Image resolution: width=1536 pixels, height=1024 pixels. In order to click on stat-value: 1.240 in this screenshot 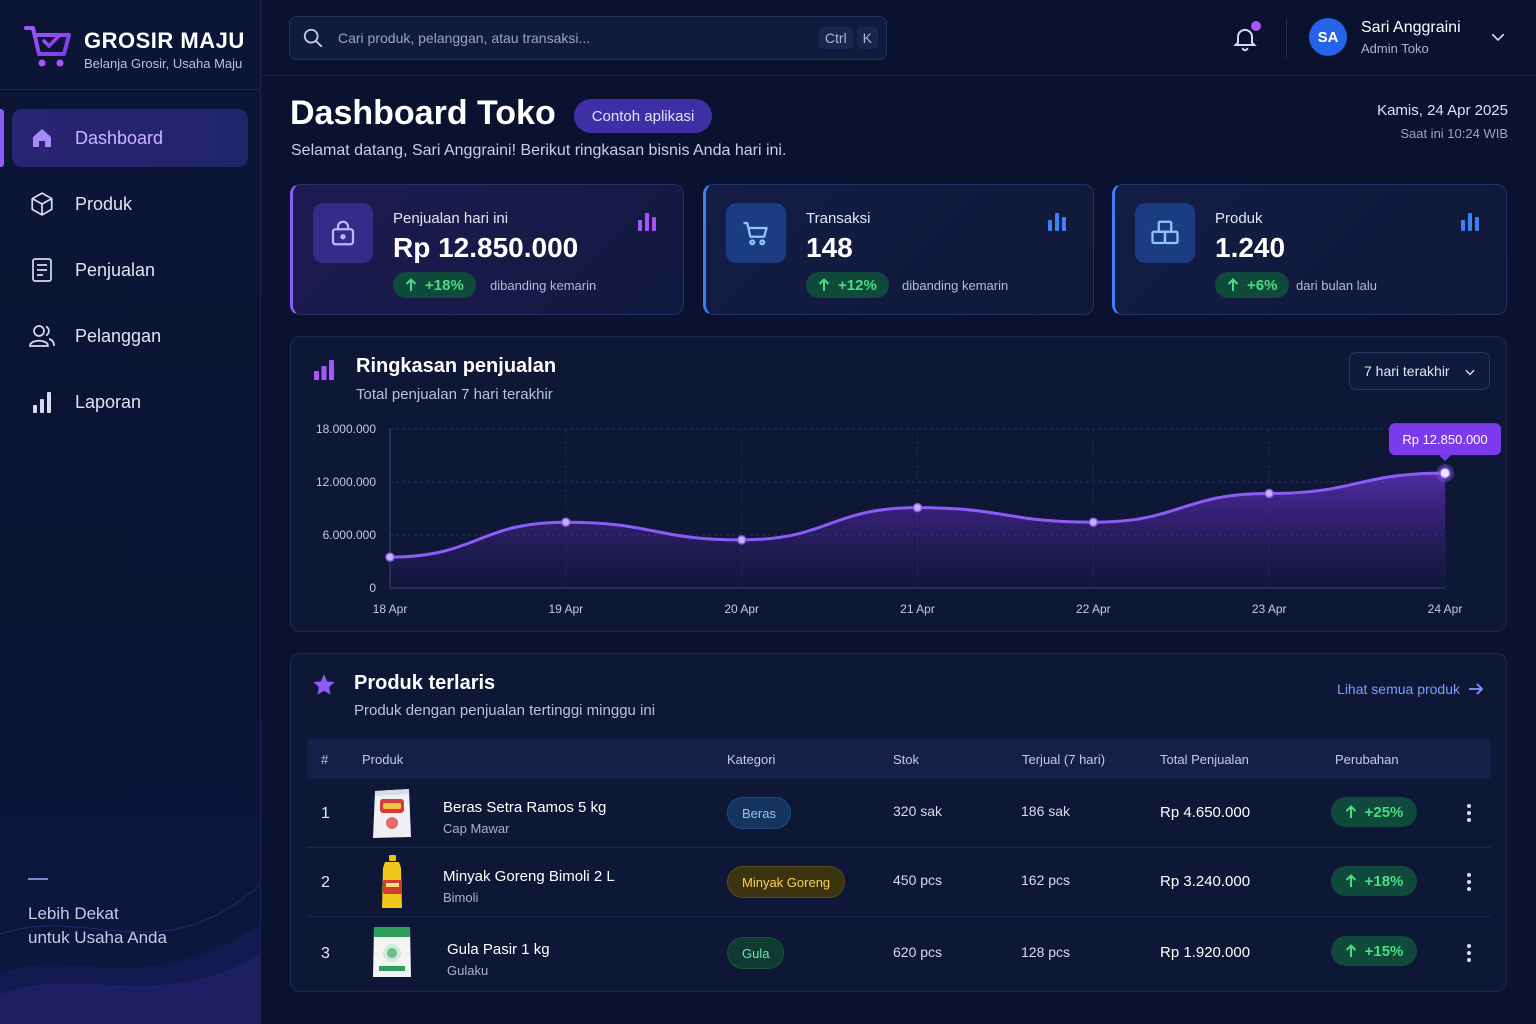, I will do `click(1250, 247)`.